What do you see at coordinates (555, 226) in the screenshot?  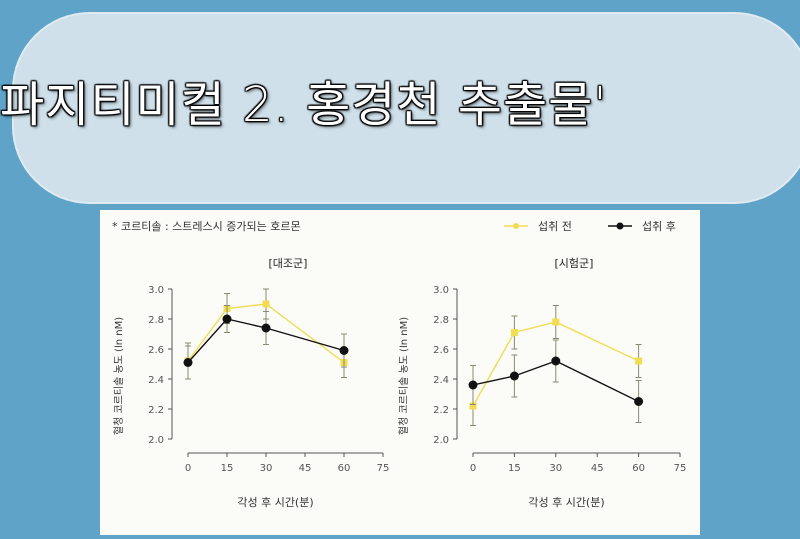 I see `legend-before-label: 섭취 전` at bounding box center [555, 226].